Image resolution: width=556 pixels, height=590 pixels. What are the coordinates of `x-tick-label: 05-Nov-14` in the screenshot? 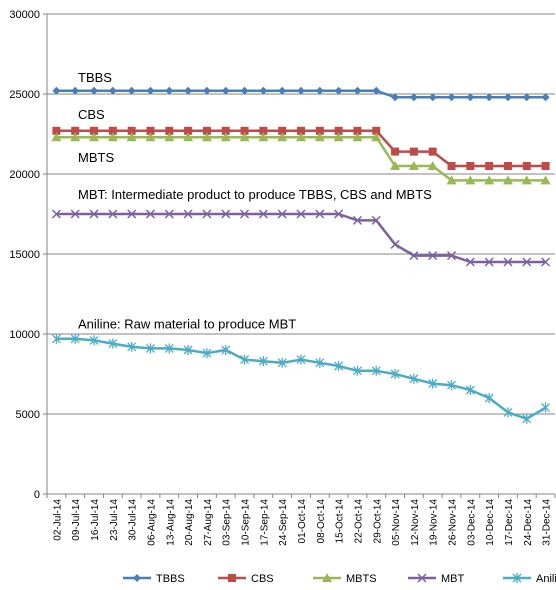 It's located at (396, 522).